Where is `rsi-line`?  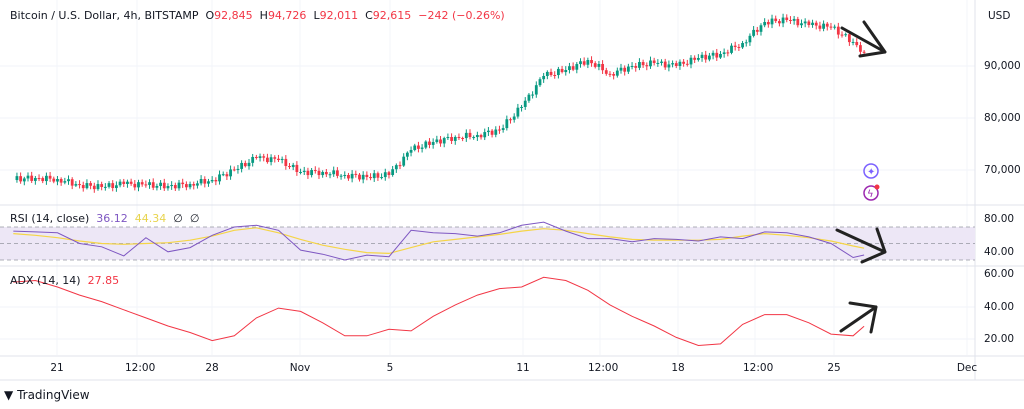 rsi-line is located at coordinates (439, 241).